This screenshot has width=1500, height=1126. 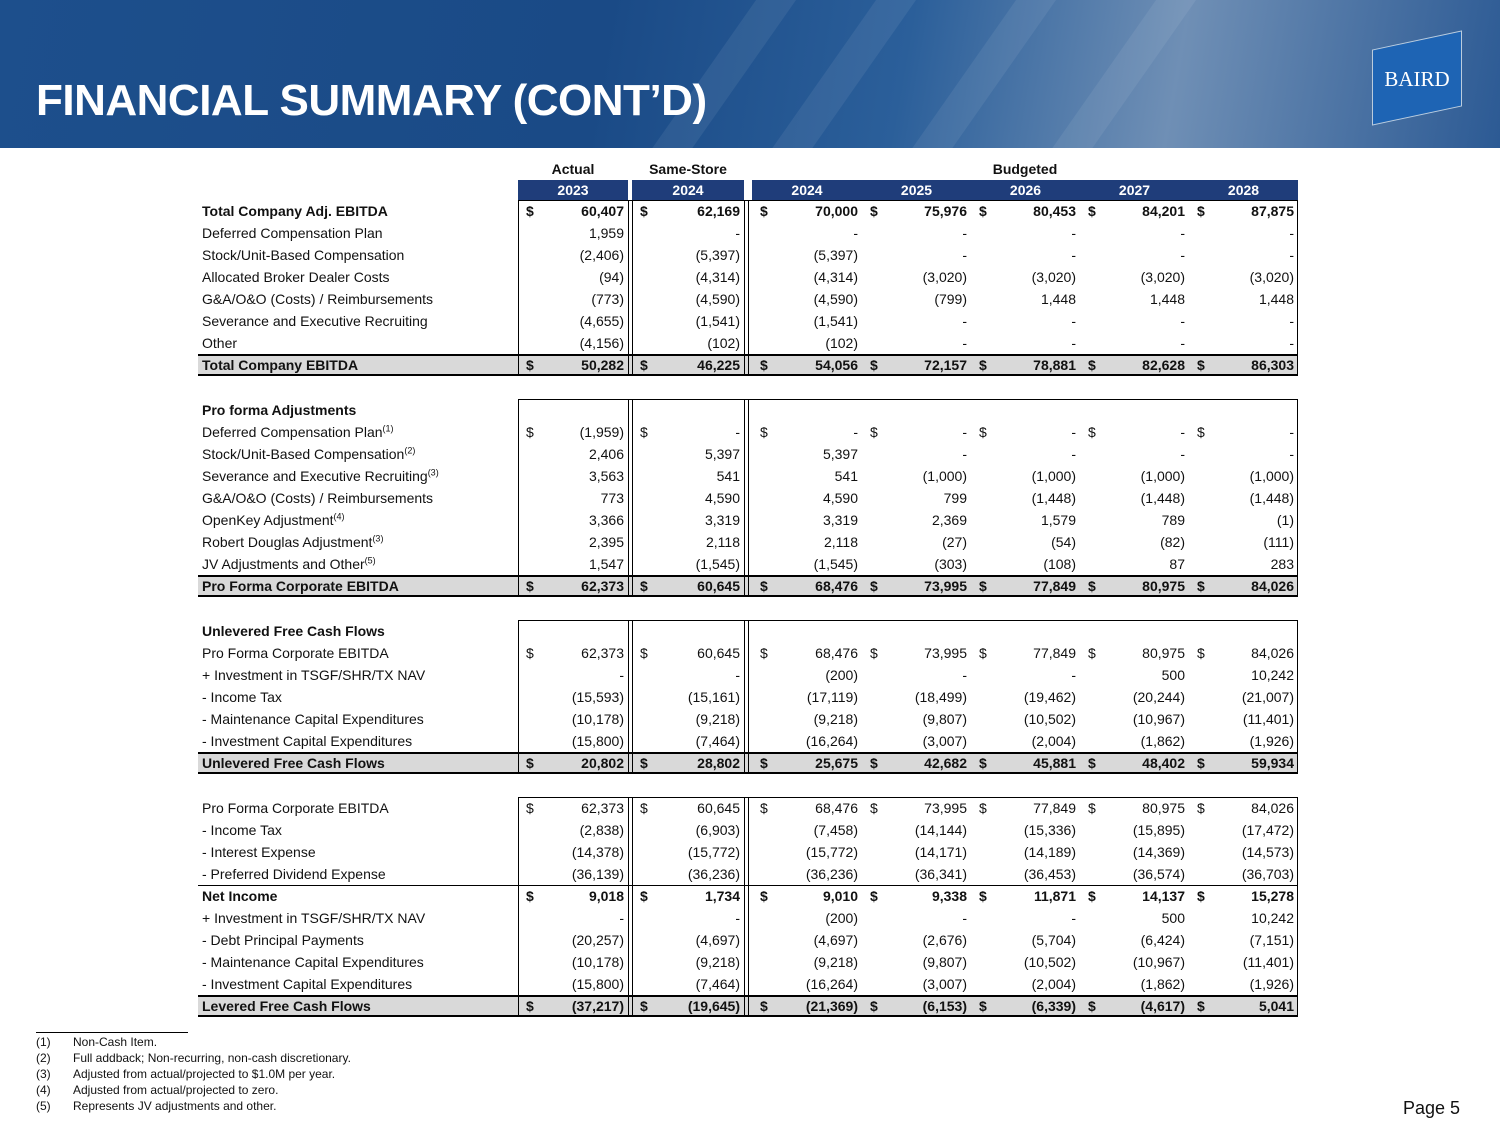 I want to click on cell-value: 25,675, so click(x=836, y=763).